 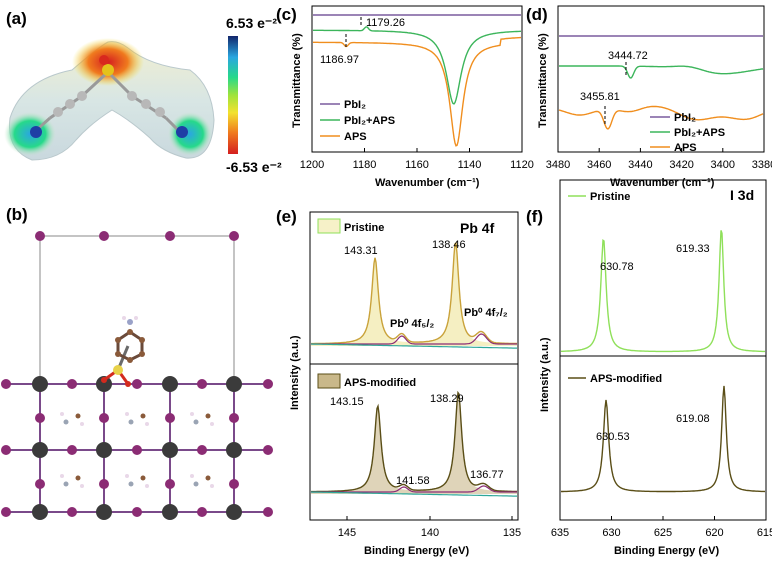 I want to click on chart-f-xlabel: Binding Energy (eV), so click(x=666, y=551).